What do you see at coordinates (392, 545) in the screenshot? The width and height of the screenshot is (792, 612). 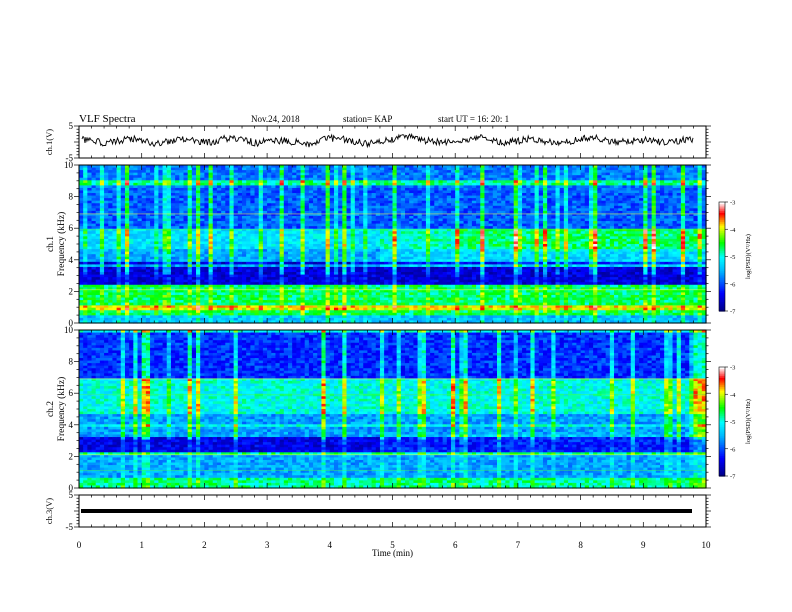 I see `xtick-label: 5` at bounding box center [392, 545].